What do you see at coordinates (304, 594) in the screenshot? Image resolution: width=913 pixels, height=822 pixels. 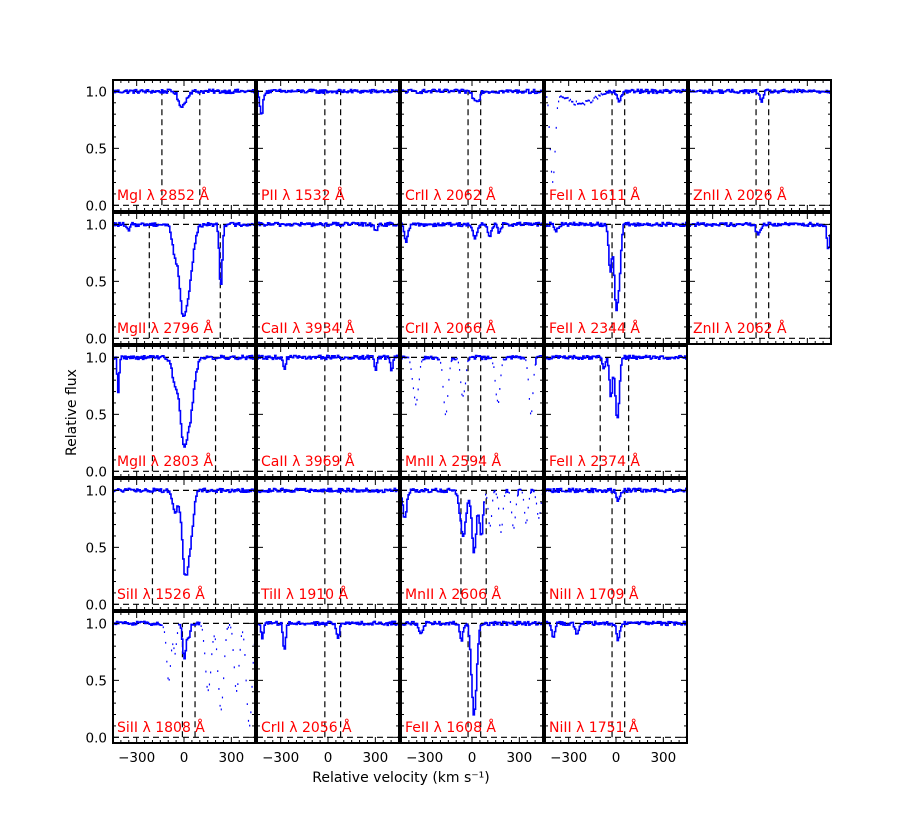 I see `transition-label: TiII λ 1910 Å` at bounding box center [304, 594].